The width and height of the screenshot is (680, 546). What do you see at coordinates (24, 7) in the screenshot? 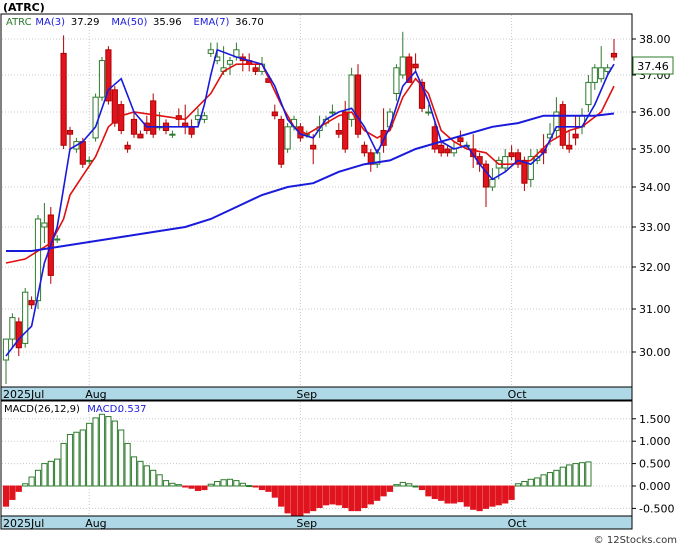
I see `symbol-title: (ATRC)` at bounding box center [24, 7].